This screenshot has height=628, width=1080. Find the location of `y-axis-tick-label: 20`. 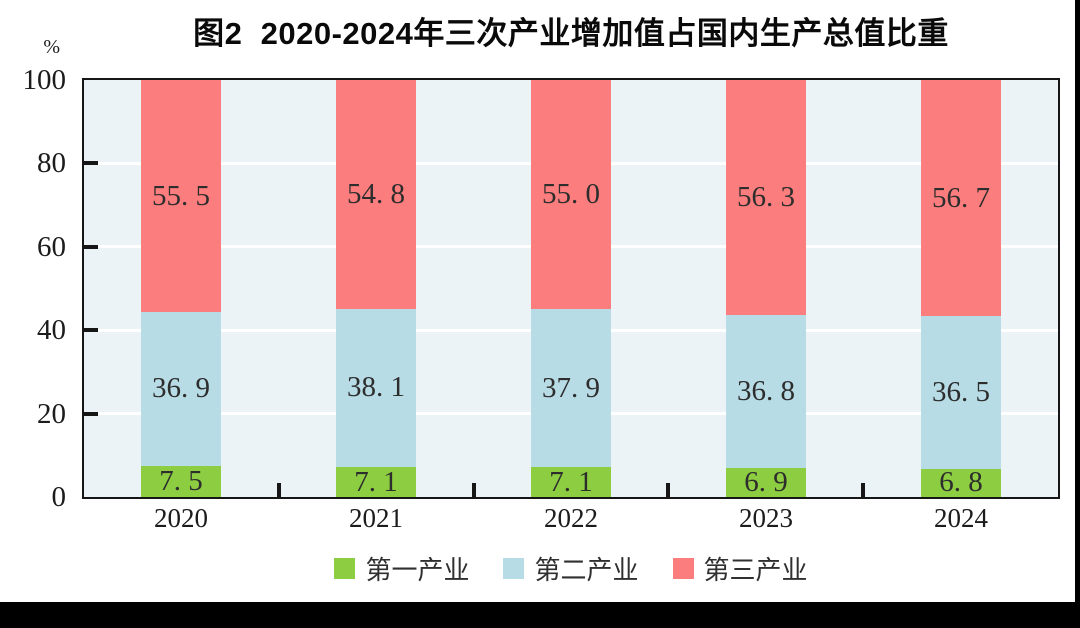

y-axis-tick-label: 20 is located at coordinates (51, 414).